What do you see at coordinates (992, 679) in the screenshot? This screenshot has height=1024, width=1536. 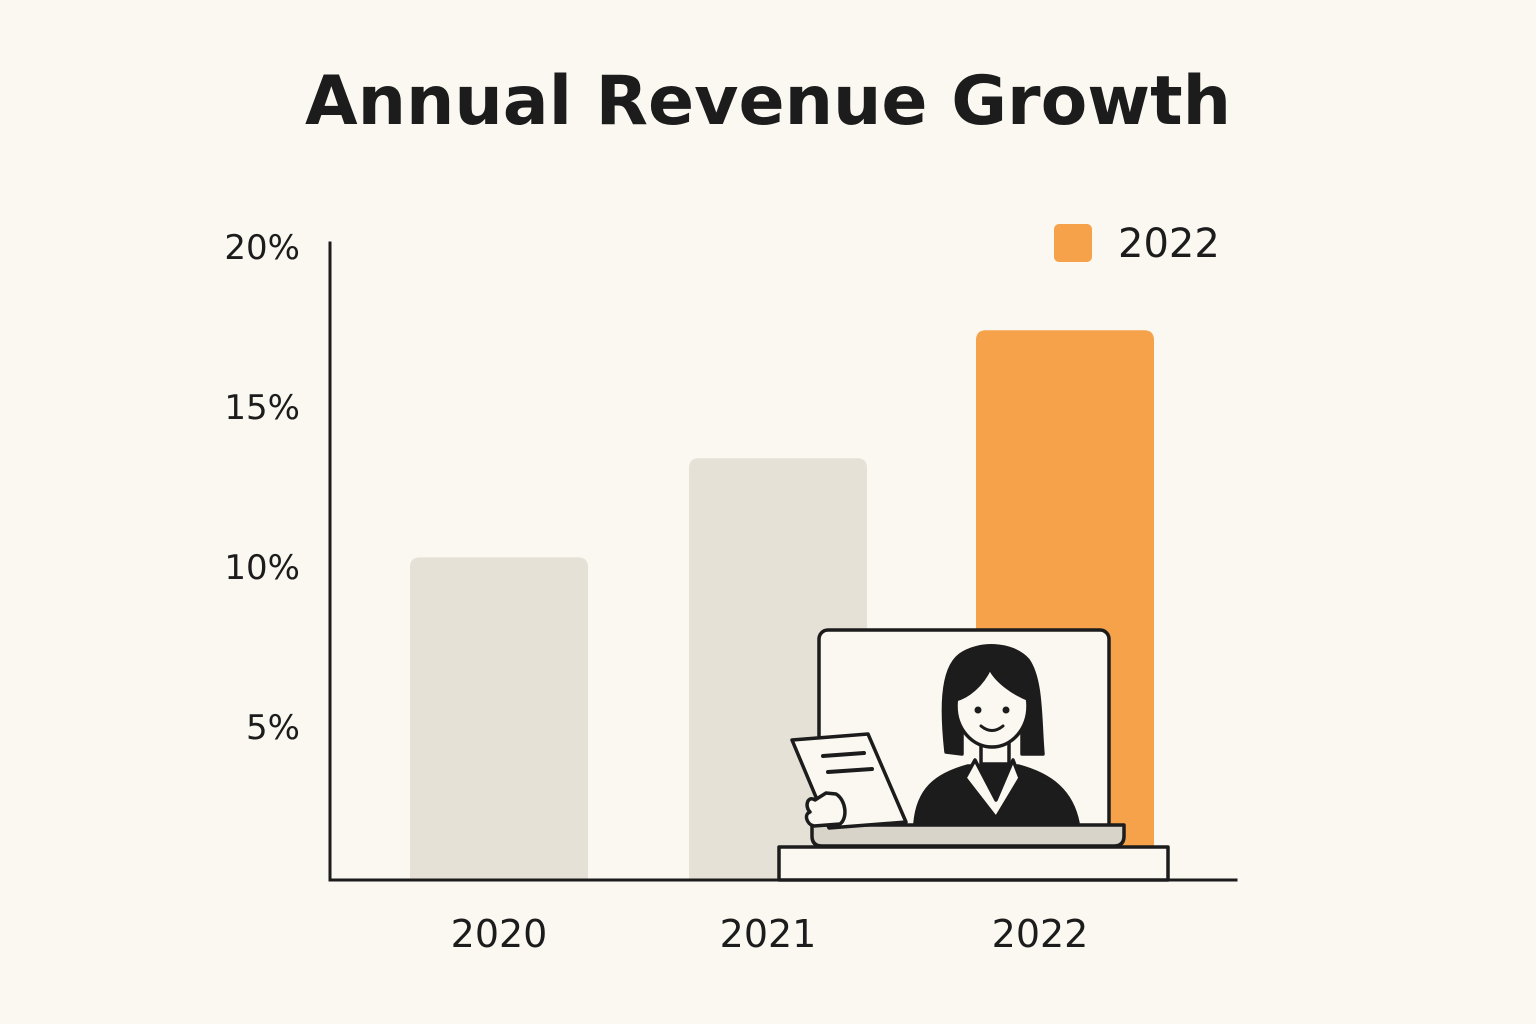 I see `person-fringe` at bounding box center [992, 679].